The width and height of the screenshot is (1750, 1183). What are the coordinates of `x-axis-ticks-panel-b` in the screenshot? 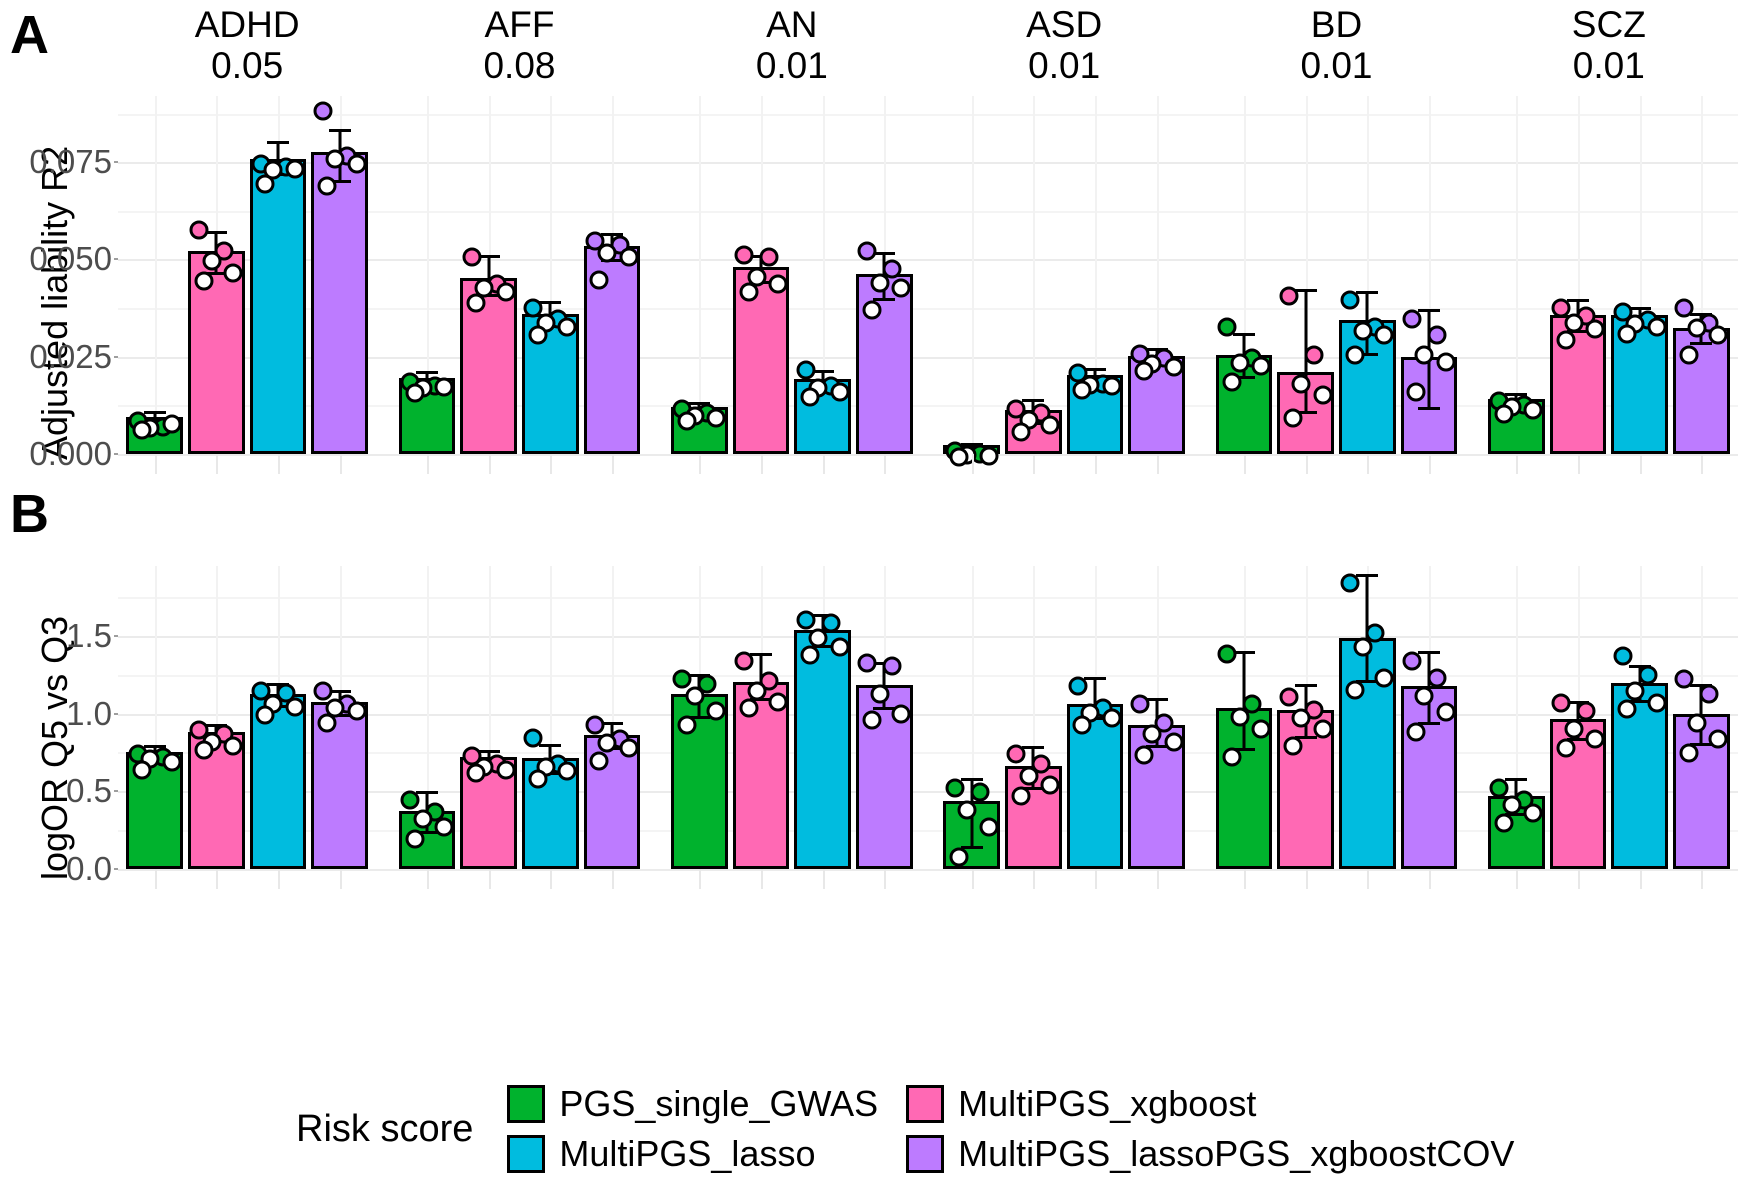 It's located at (928, 880).